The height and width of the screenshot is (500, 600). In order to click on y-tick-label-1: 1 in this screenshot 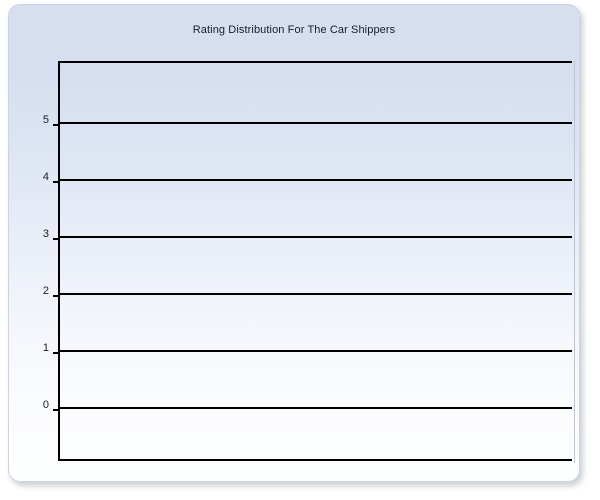, I will do `click(45, 348)`.